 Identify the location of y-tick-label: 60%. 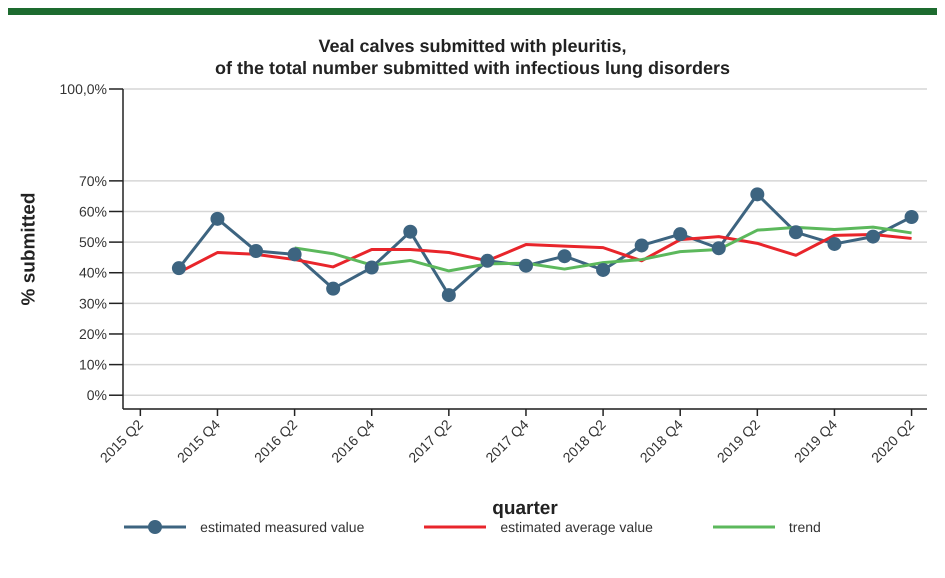
(92, 211).